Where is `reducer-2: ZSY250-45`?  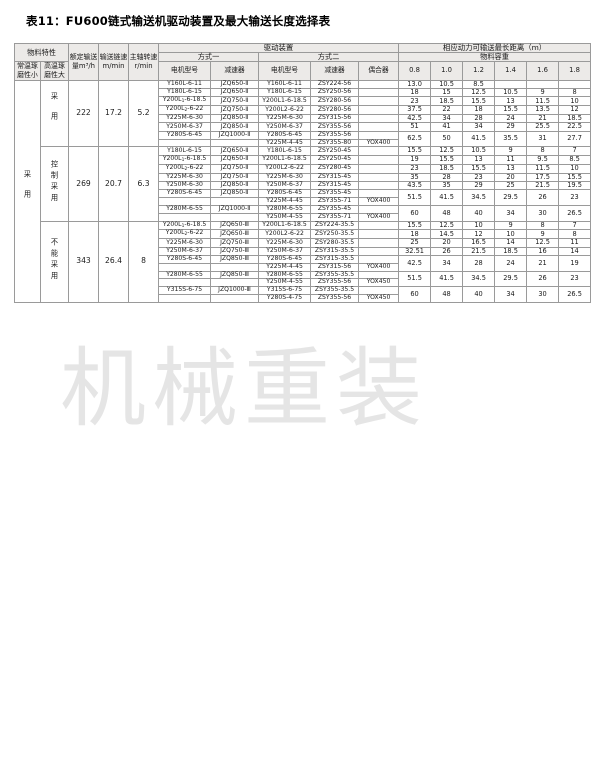 reducer-2: ZSY250-45 is located at coordinates (335, 159).